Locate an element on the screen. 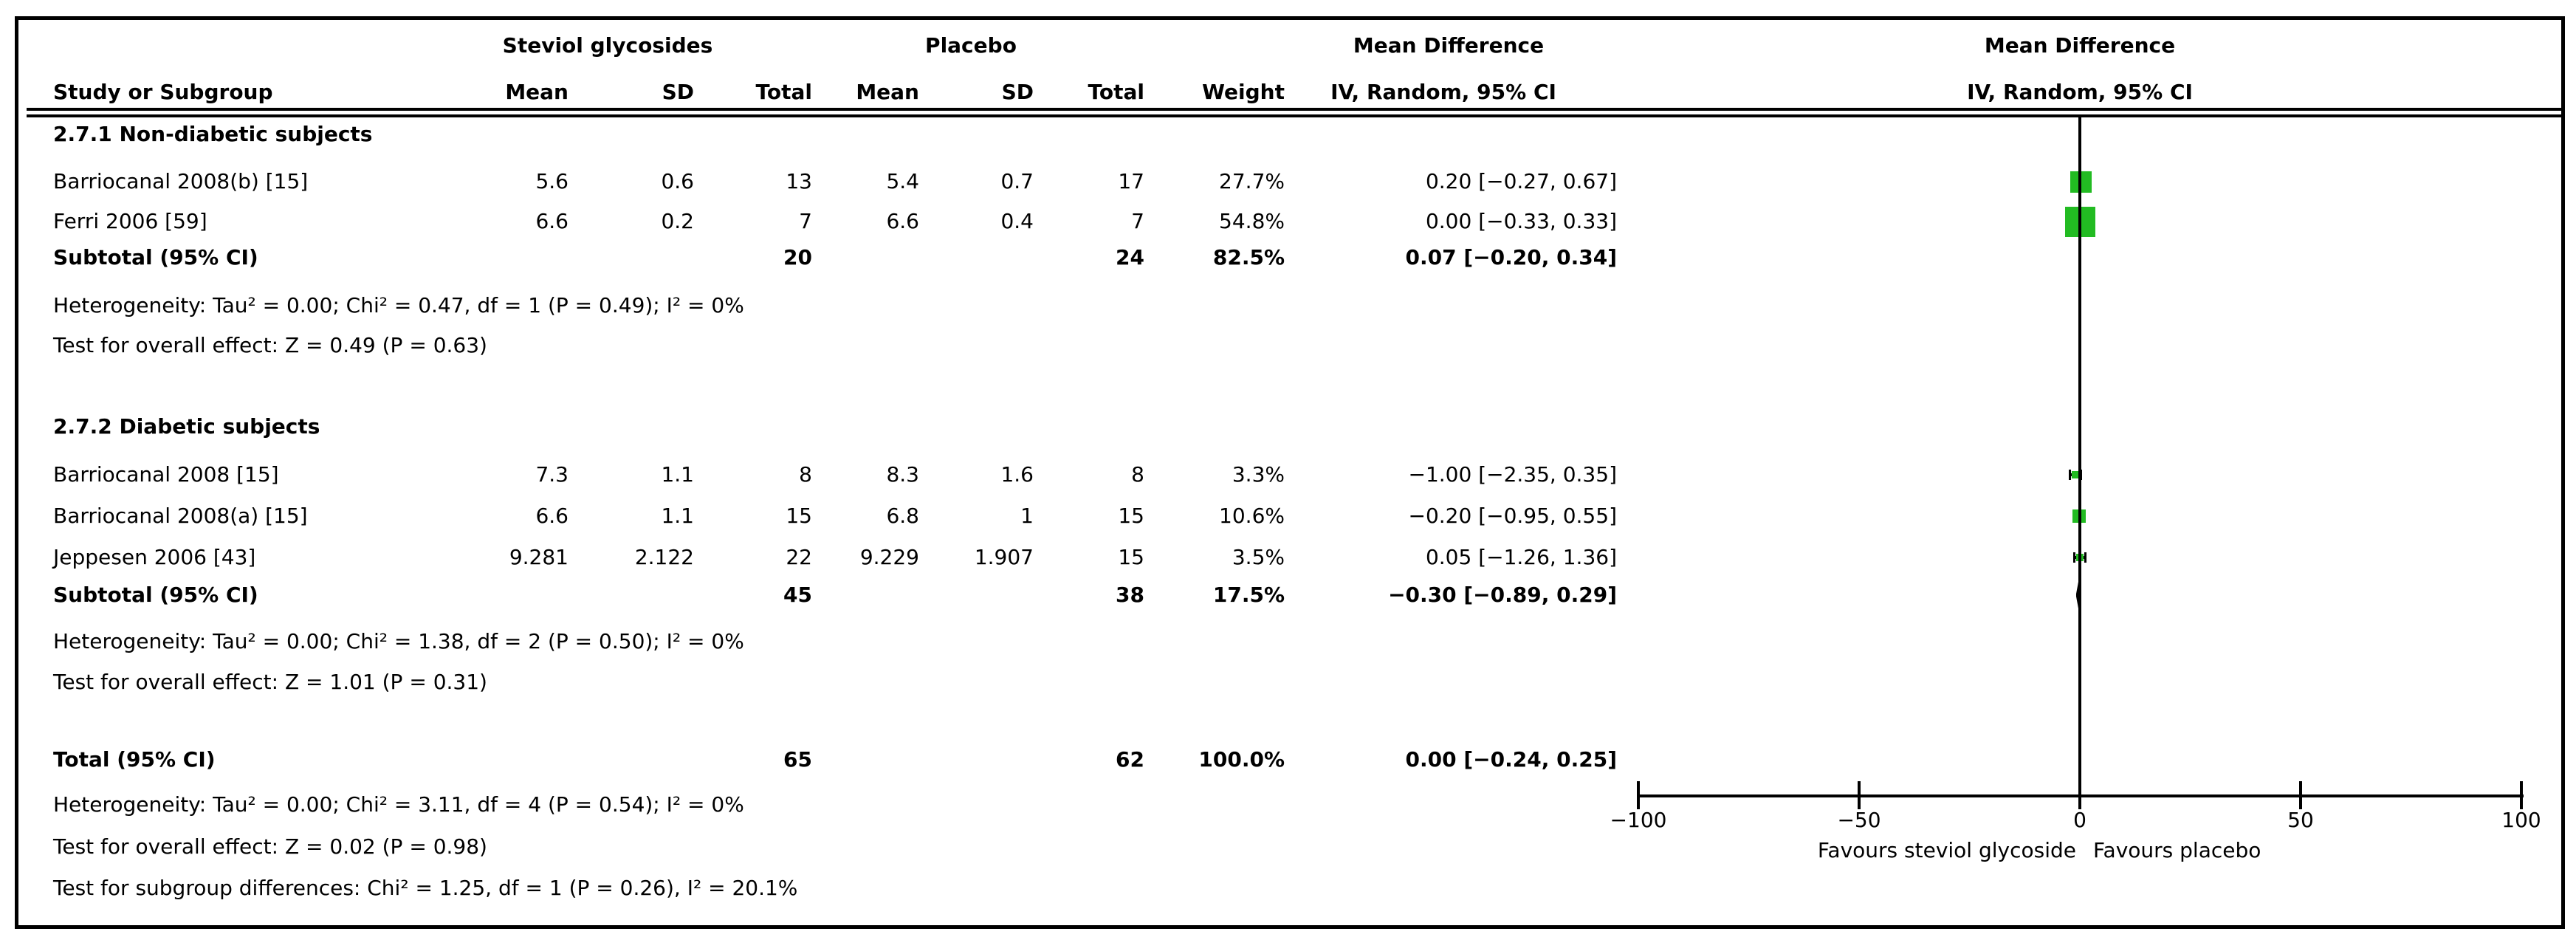  pooled-n2-cell: 38 is located at coordinates (1130, 595).